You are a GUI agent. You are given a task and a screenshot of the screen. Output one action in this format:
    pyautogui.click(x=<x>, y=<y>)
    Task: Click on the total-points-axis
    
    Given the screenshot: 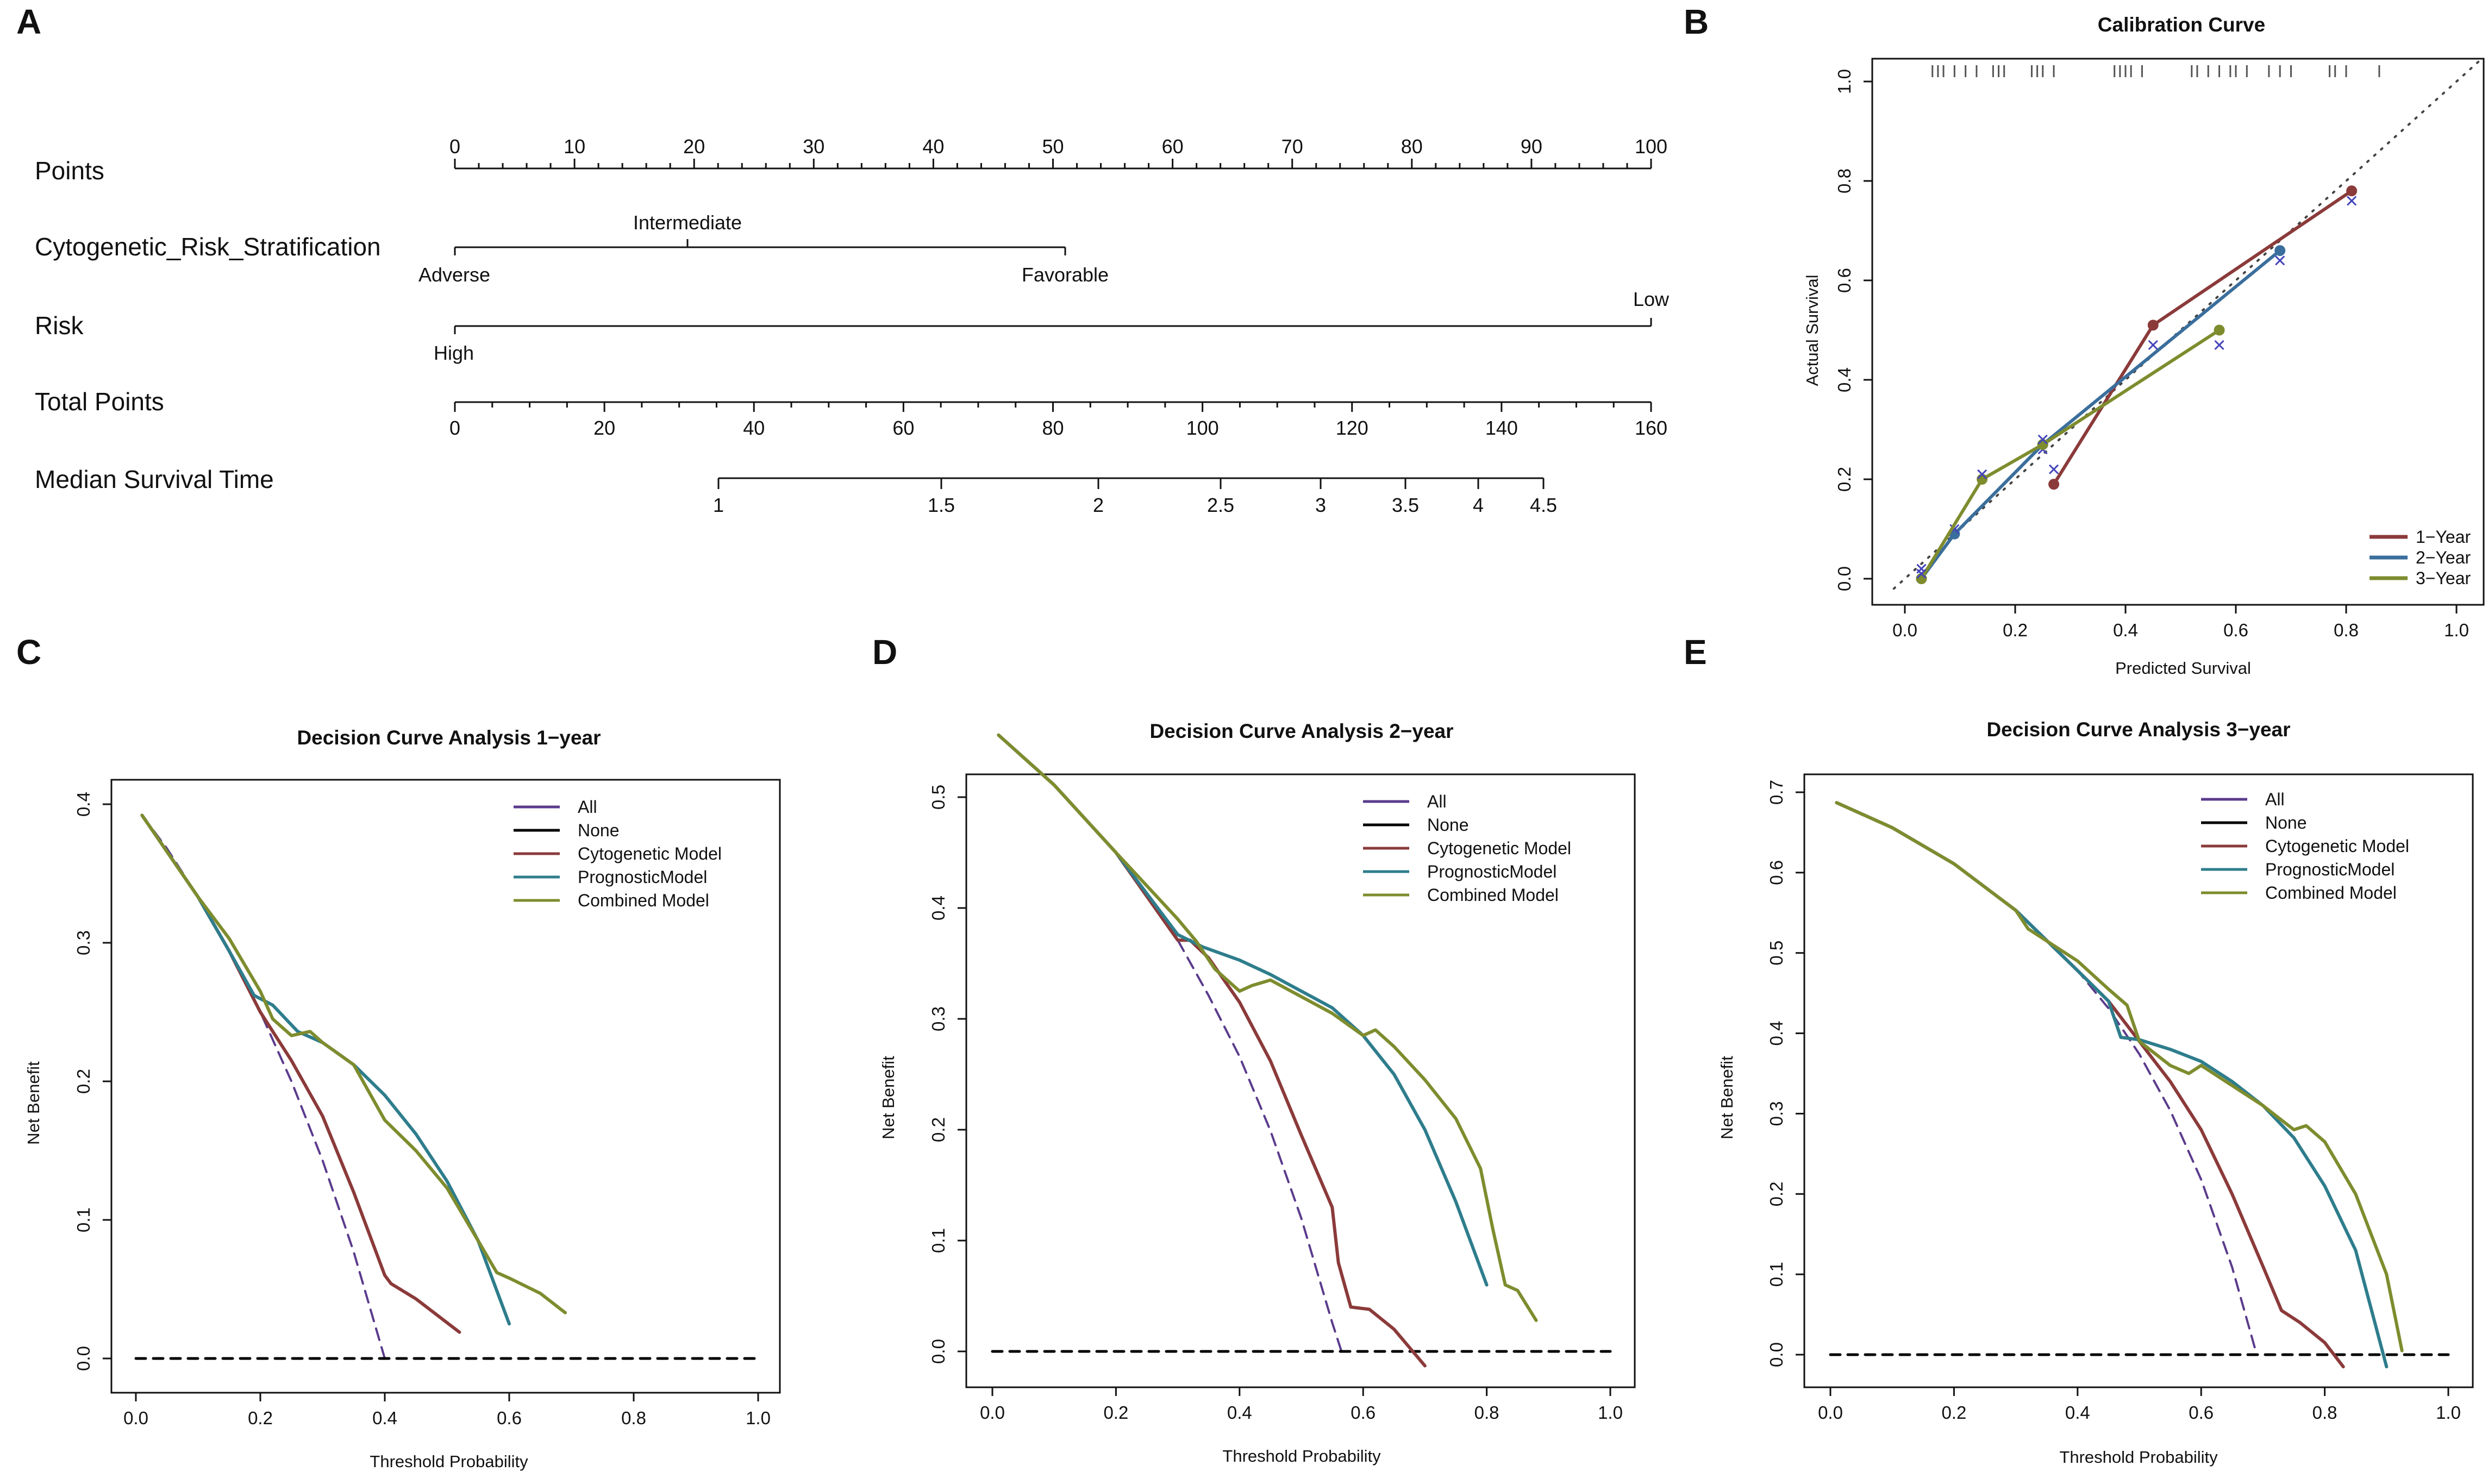 What is the action you would take?
    pyautogui.click(x=1053, y=406)
    